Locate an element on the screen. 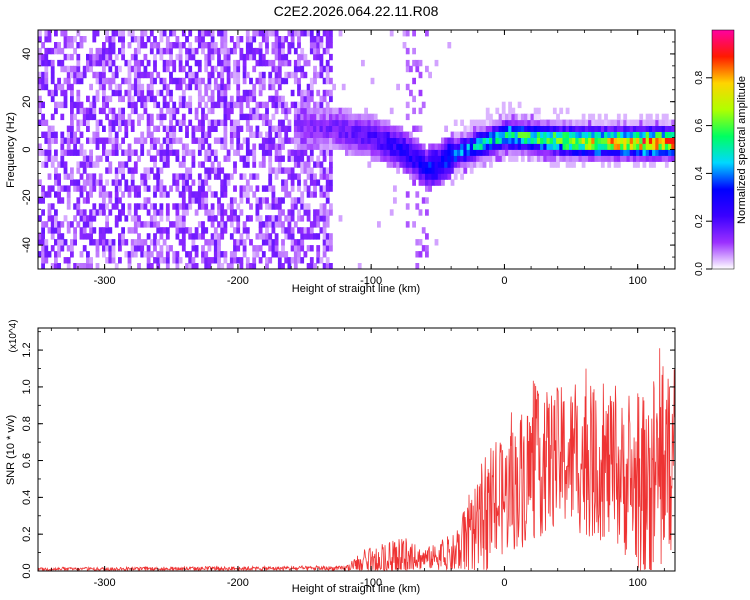 This screenshot has height=600, width=750. snr-x-label: Height of straight line (km) is located at coordinates (356, 589).